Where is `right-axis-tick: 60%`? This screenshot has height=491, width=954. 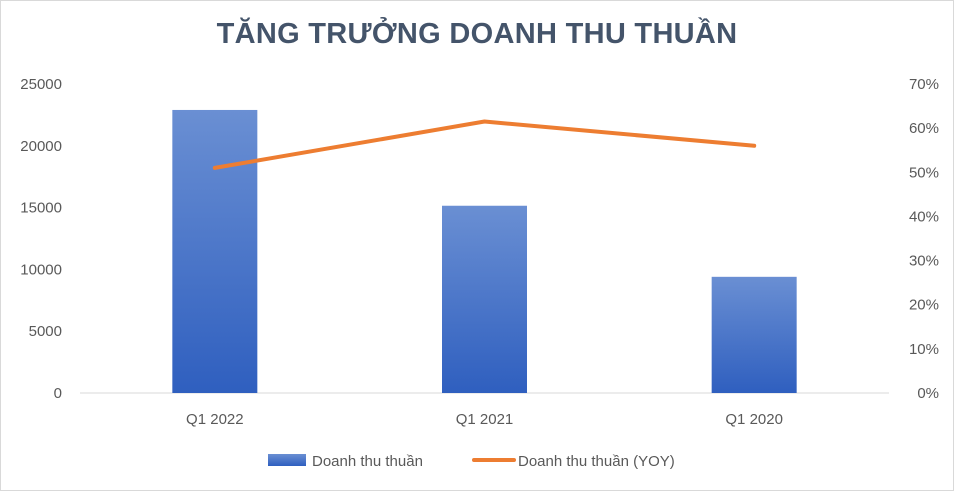
right-axis-tick: 60% is located at coordinates (924, 128).